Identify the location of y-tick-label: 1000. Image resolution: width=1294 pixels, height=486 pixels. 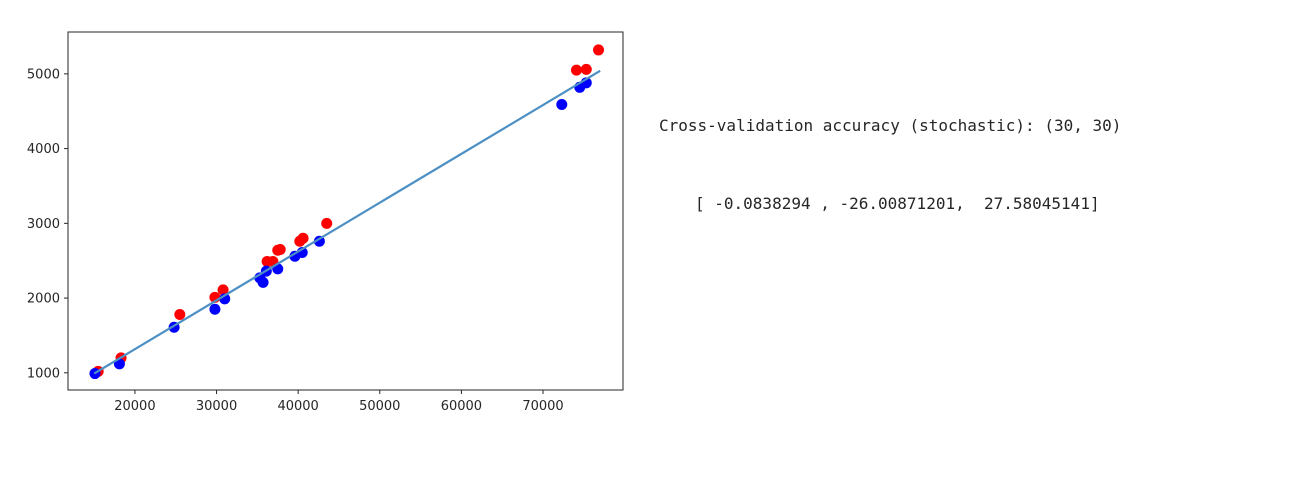
(43, 373).